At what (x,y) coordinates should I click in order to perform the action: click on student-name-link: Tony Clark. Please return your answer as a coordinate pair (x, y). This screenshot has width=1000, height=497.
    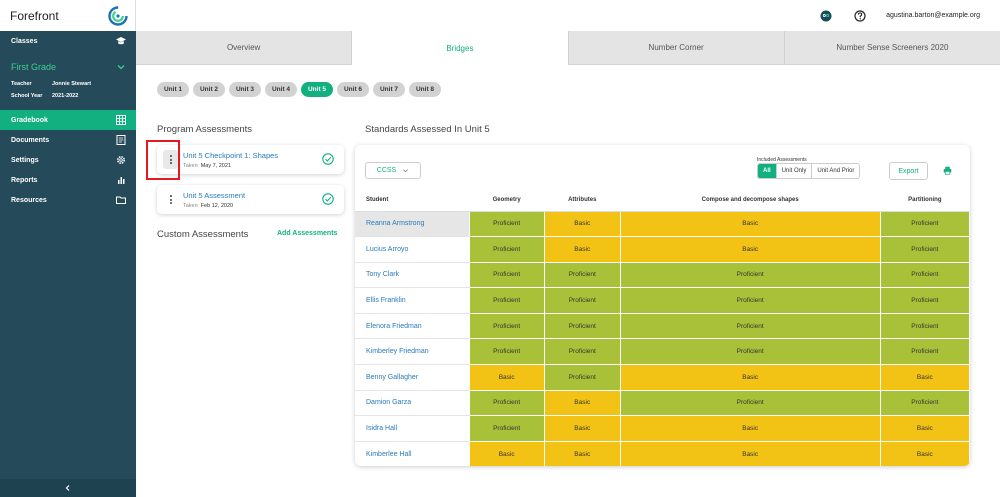
    Looking at the image, I should click on (412, 275).